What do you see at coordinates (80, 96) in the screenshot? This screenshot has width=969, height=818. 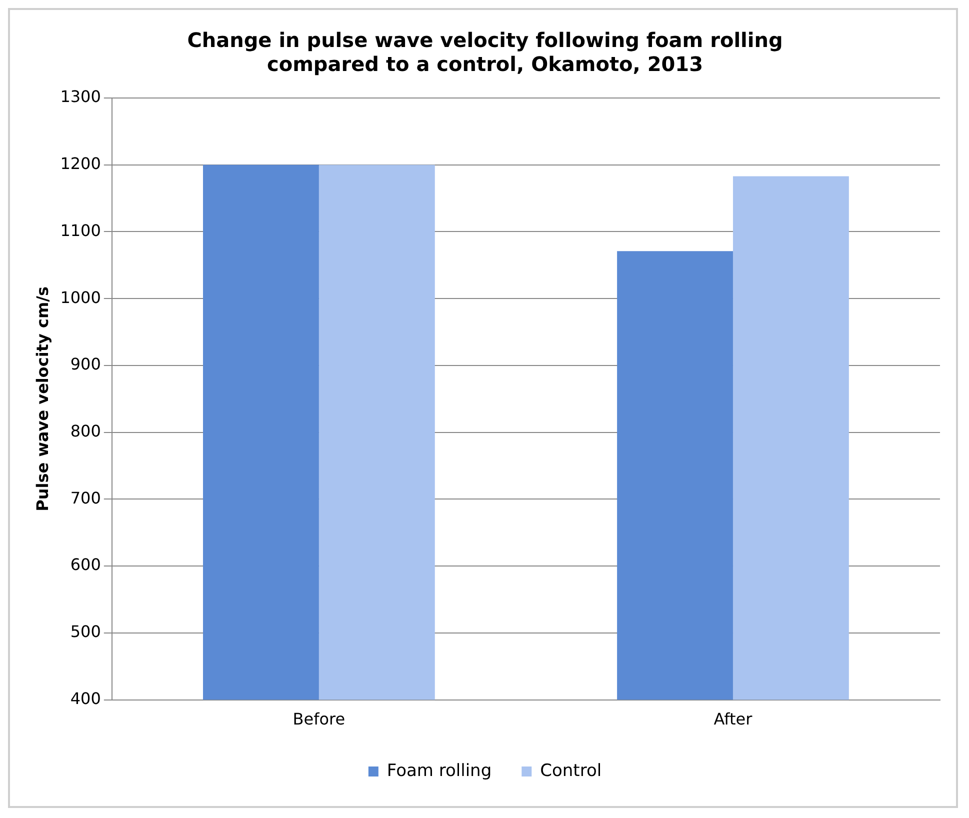 I see `y-tick-label: 1300` at bounding box center [80, 96].